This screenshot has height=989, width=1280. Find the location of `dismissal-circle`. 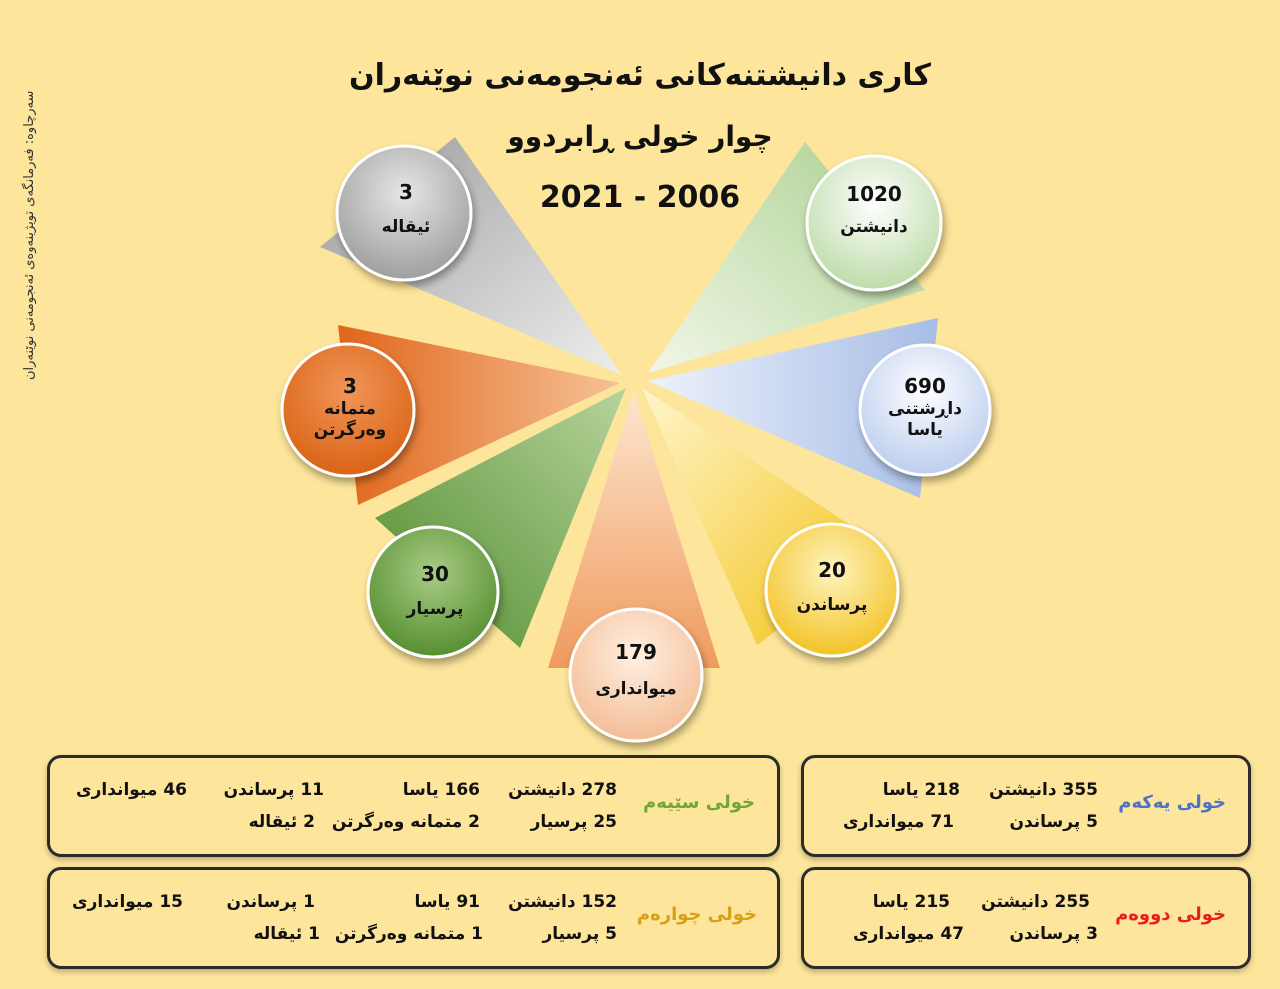

dismissal-circle is located at coordinates (404, 213).